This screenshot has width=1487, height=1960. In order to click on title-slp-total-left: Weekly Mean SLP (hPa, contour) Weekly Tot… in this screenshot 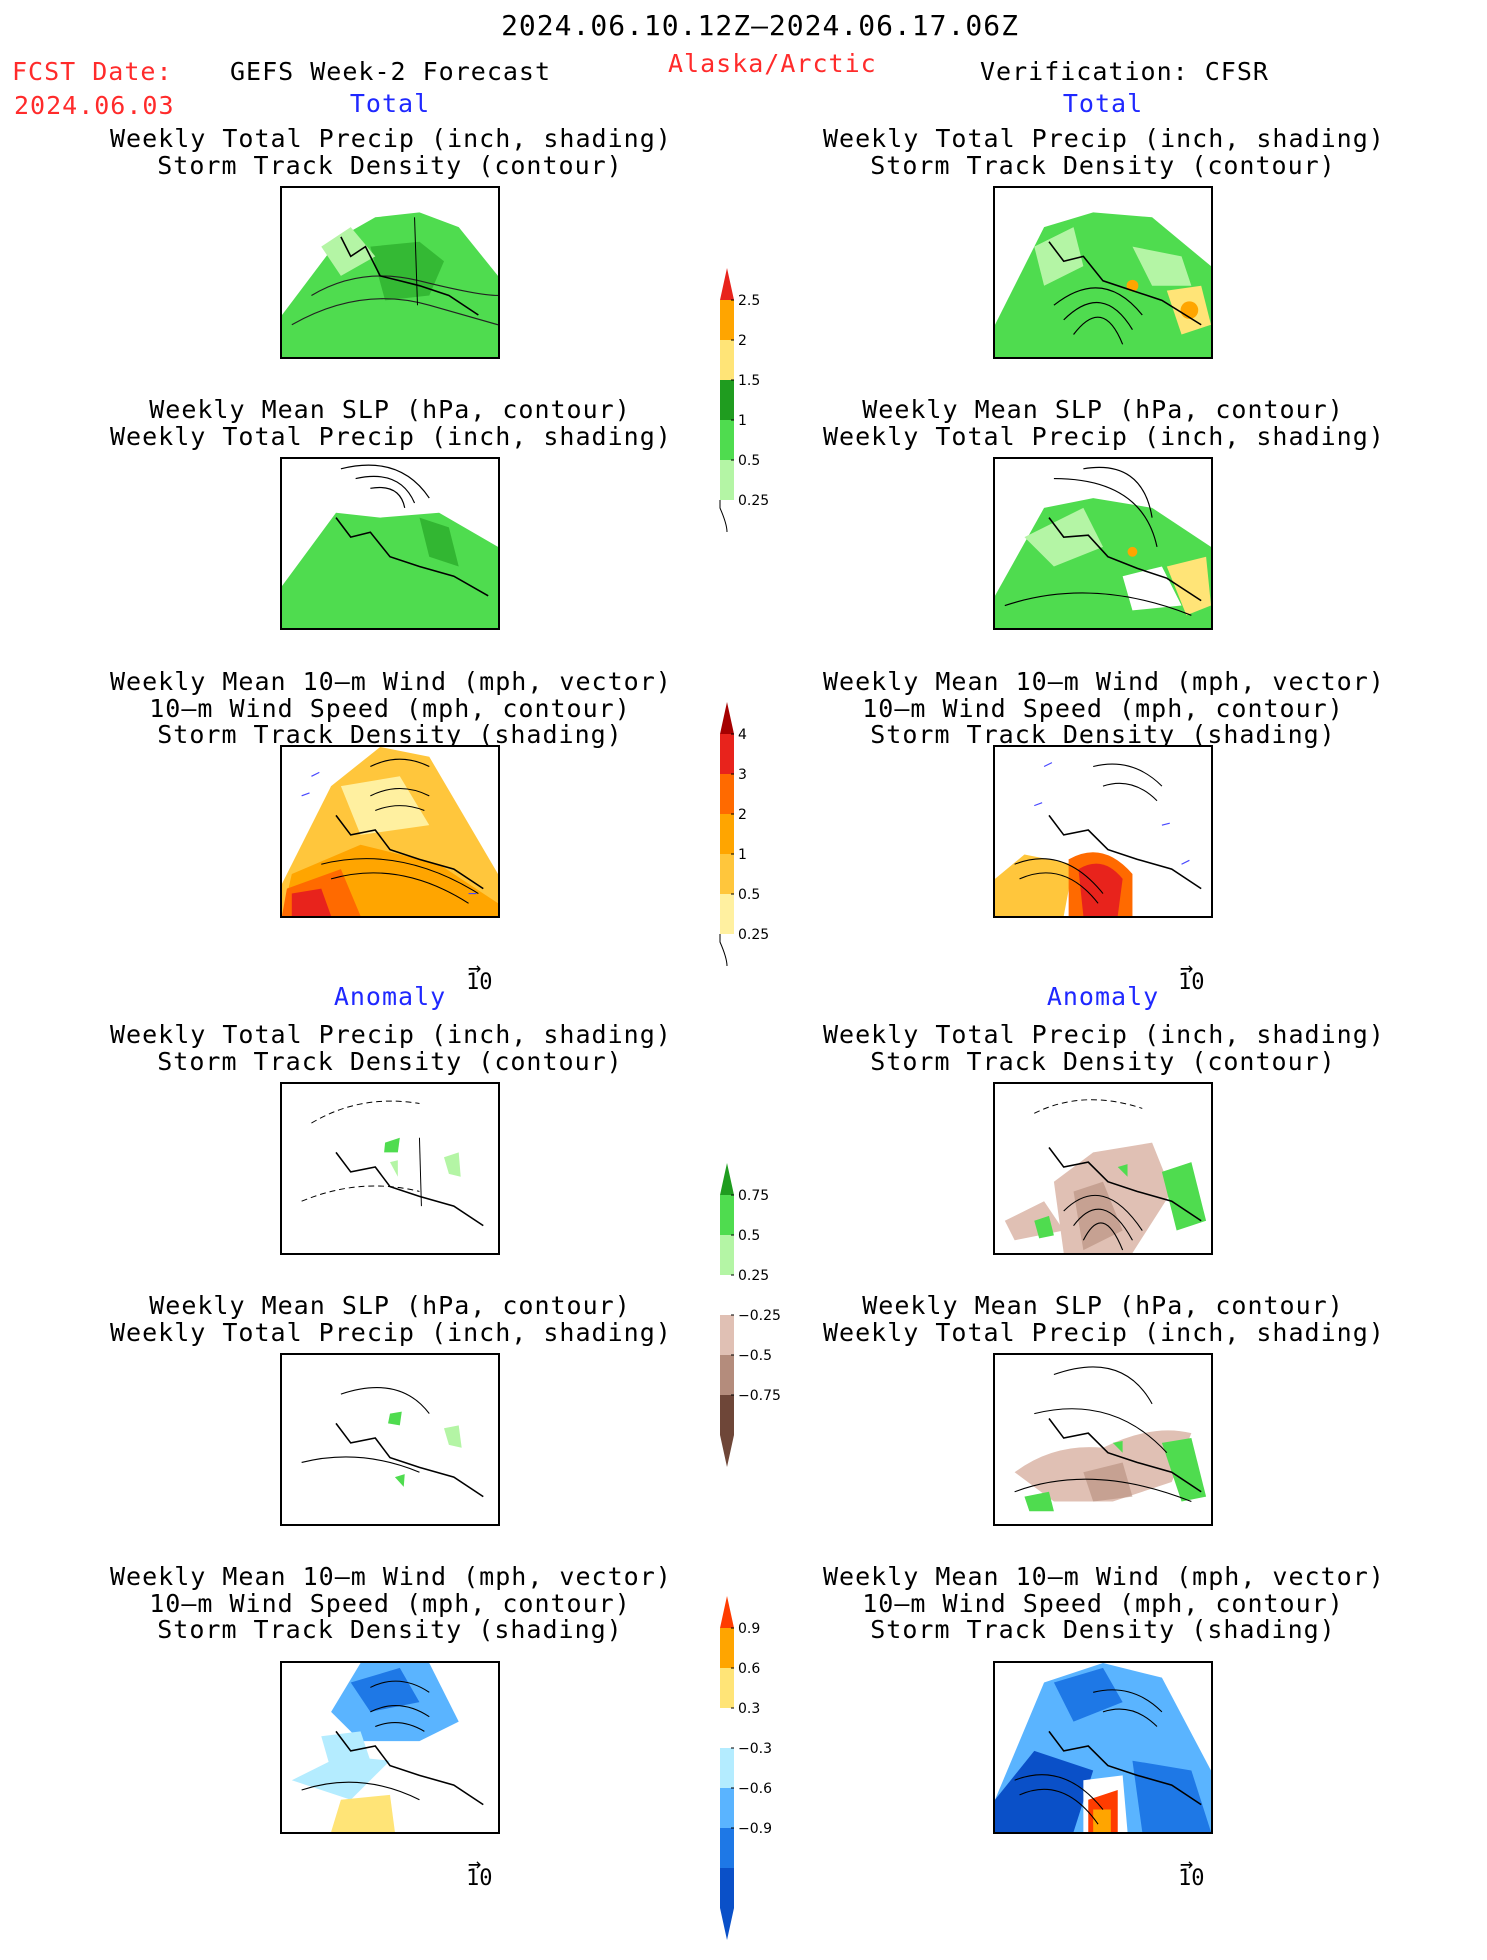, I will do `click(391, 423)`.